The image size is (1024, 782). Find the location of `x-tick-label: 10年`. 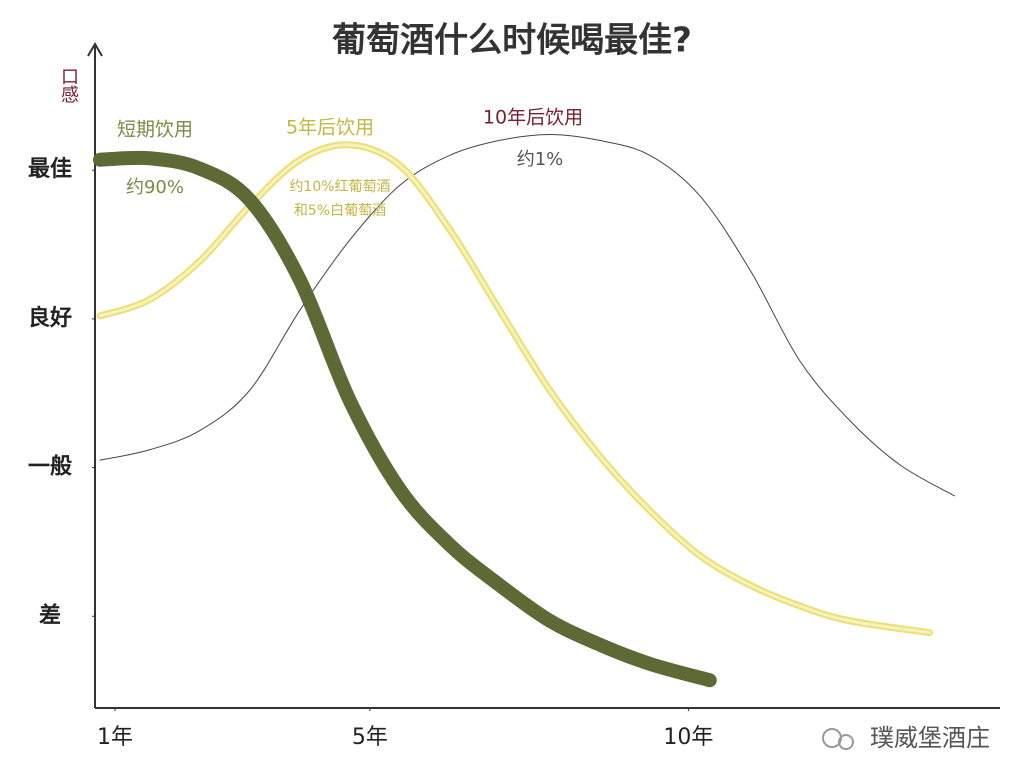

x-tick-label: 10年 is located at coordinates (688, 737).